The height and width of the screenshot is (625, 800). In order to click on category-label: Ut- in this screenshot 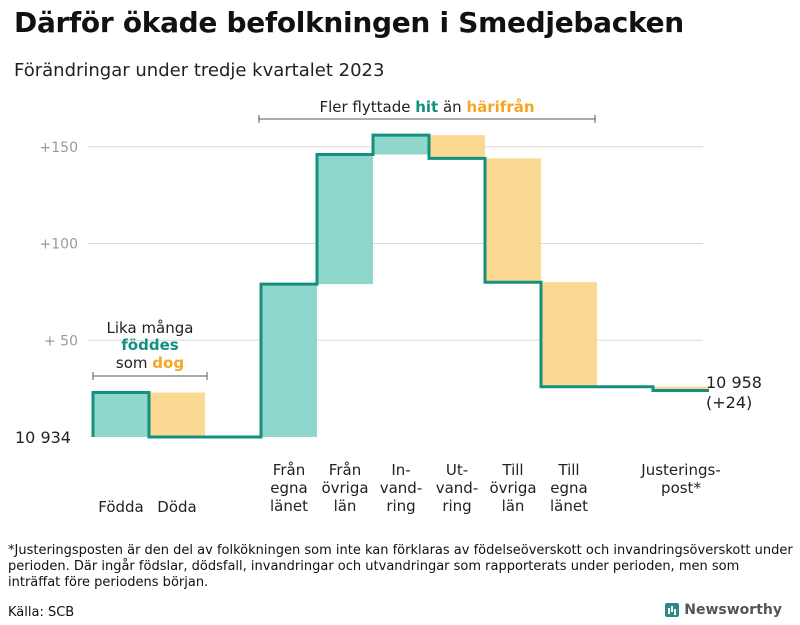, I will do `click(457, 470)`.